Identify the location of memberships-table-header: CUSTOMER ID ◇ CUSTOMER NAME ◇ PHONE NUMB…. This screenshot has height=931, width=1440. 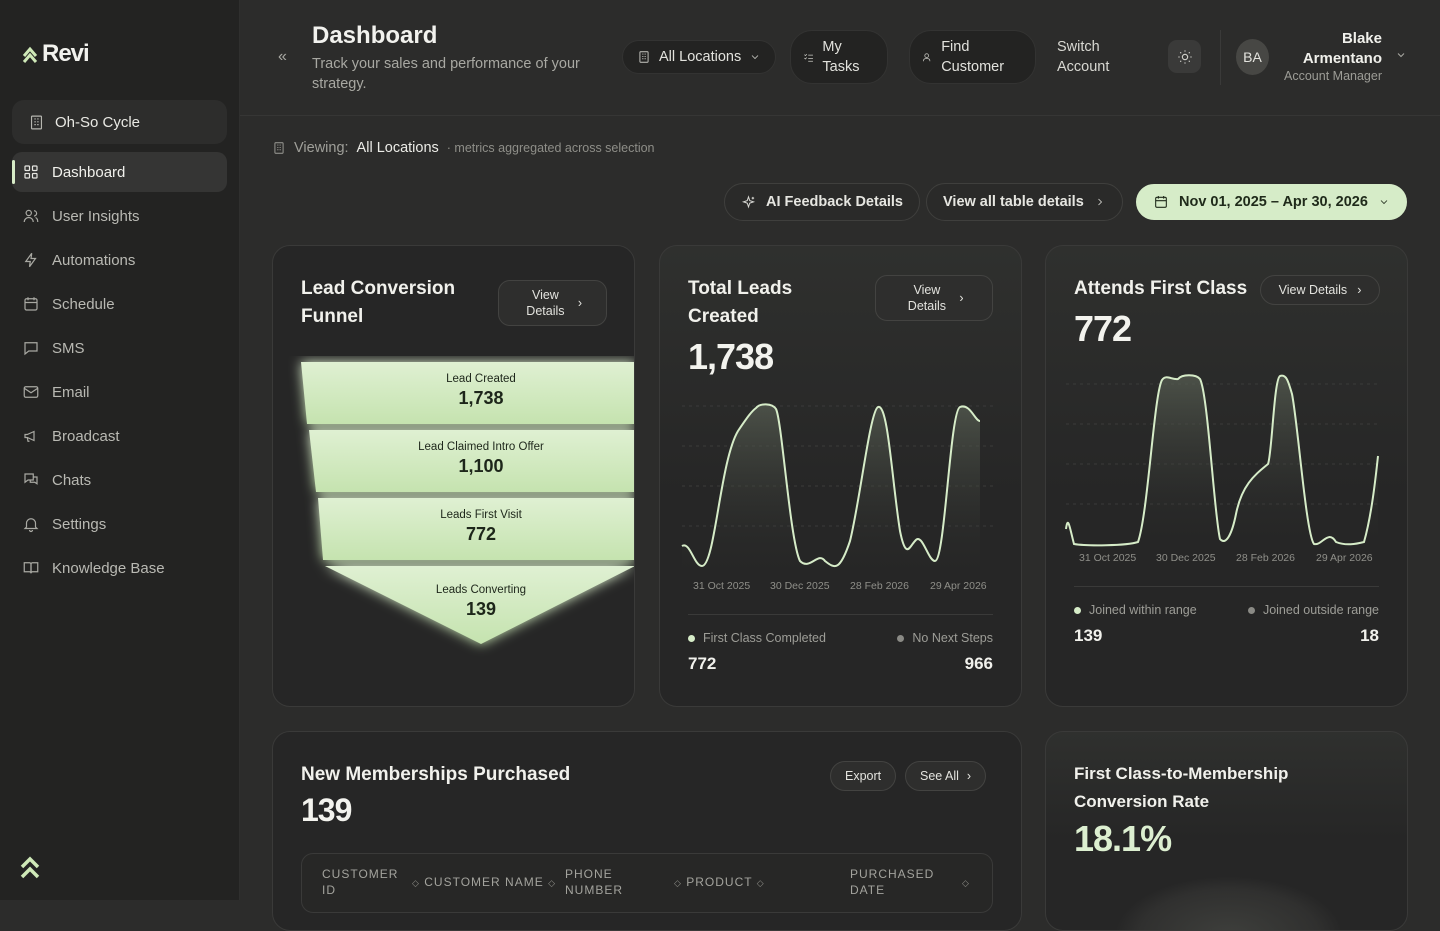
(647, 883).